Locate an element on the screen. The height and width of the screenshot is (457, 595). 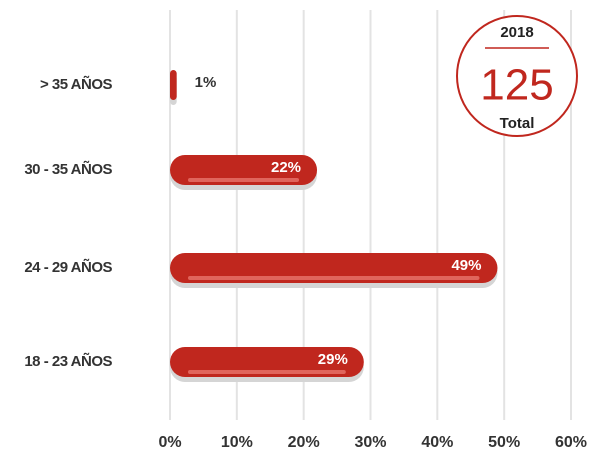
x-tick-label: 30% is located at coordinates (370, 442).